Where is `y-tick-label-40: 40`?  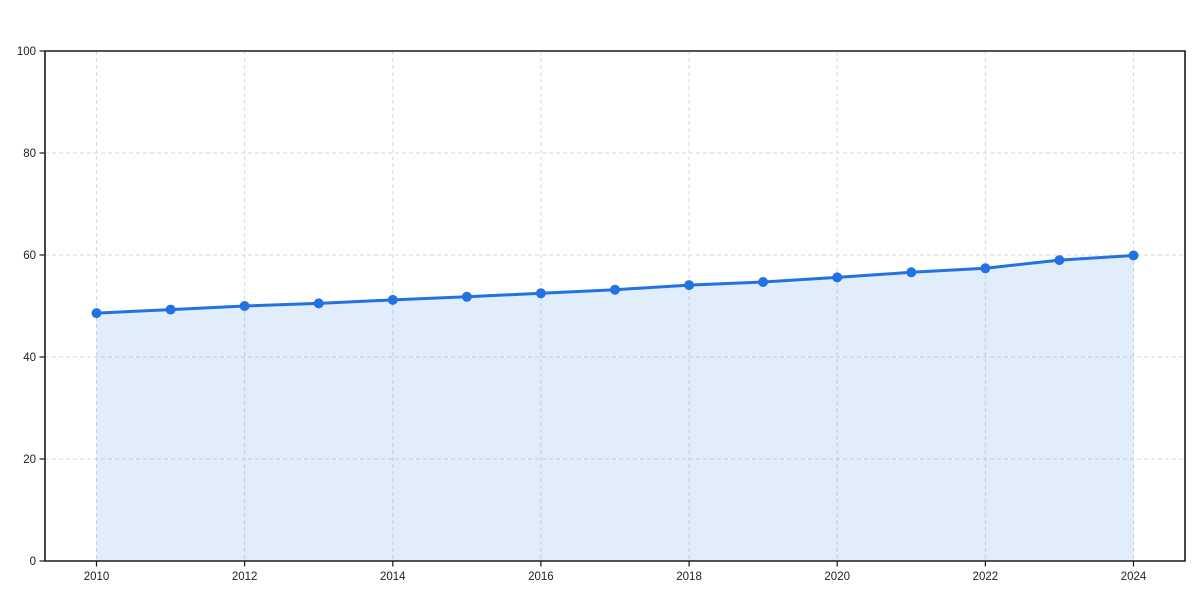
y-tick-label-40: 40 is located at coordinates (29, 358).